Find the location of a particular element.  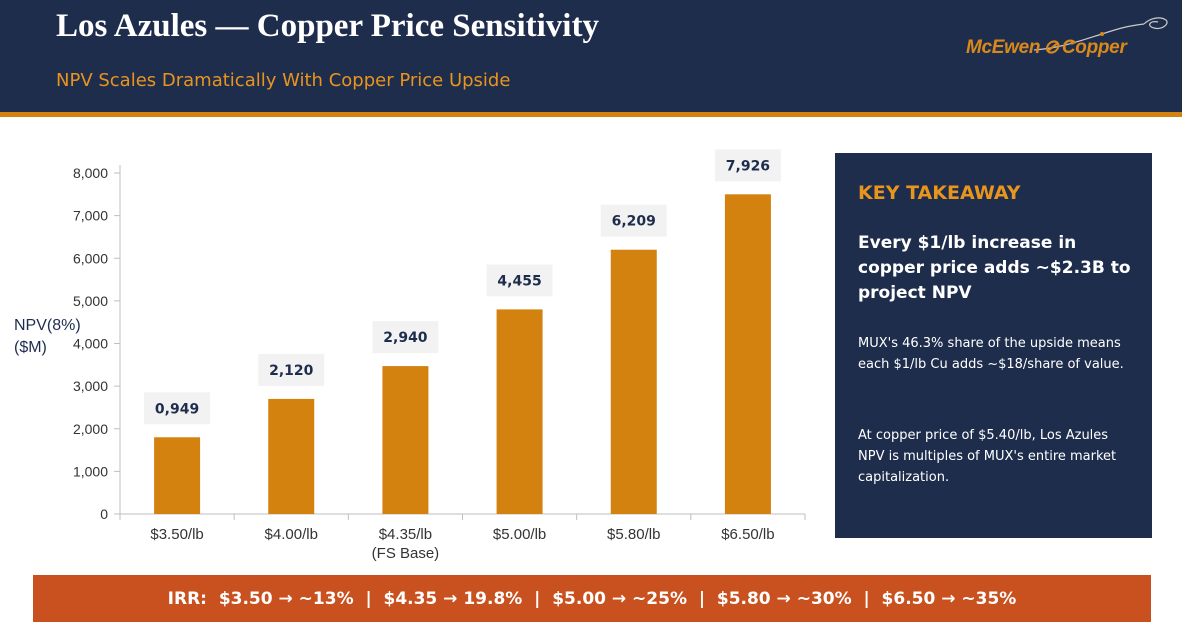

x-tick-label: $6.50/lb is located at coordinates (747, 534).